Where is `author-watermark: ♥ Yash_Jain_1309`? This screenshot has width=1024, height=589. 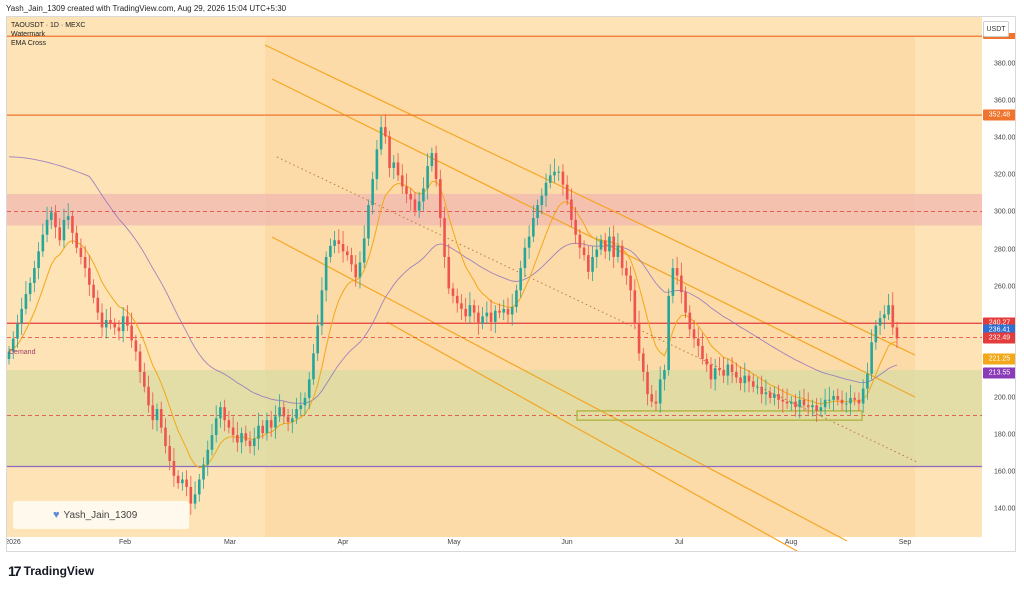 author-watermark: ♥ Yash_Jain_1309 is located at coordinates (101, 515).